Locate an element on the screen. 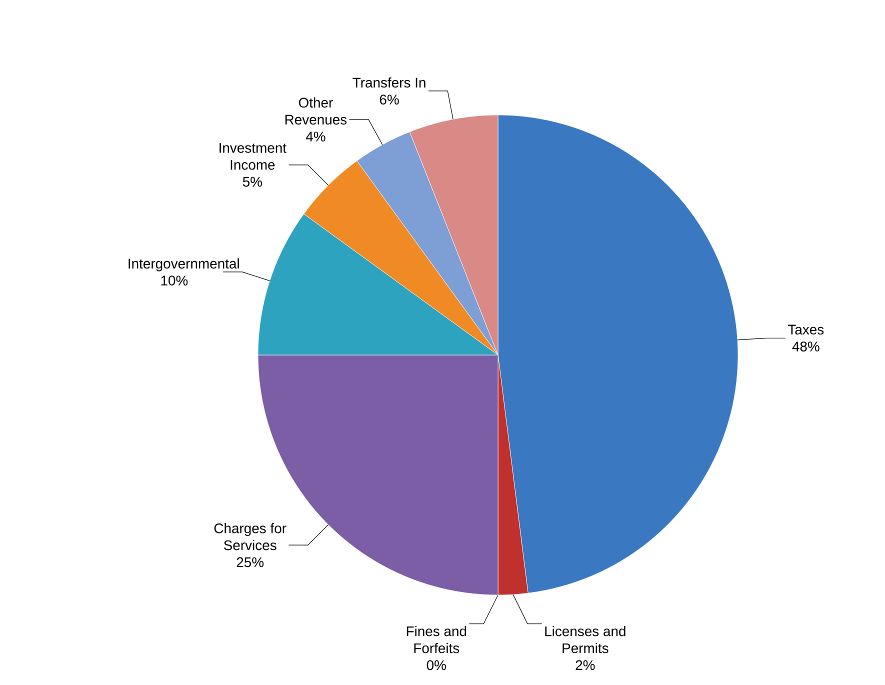 This screenshot has width=885, height=685. slice-label: Investment Income is located at coordinates (253, 156).